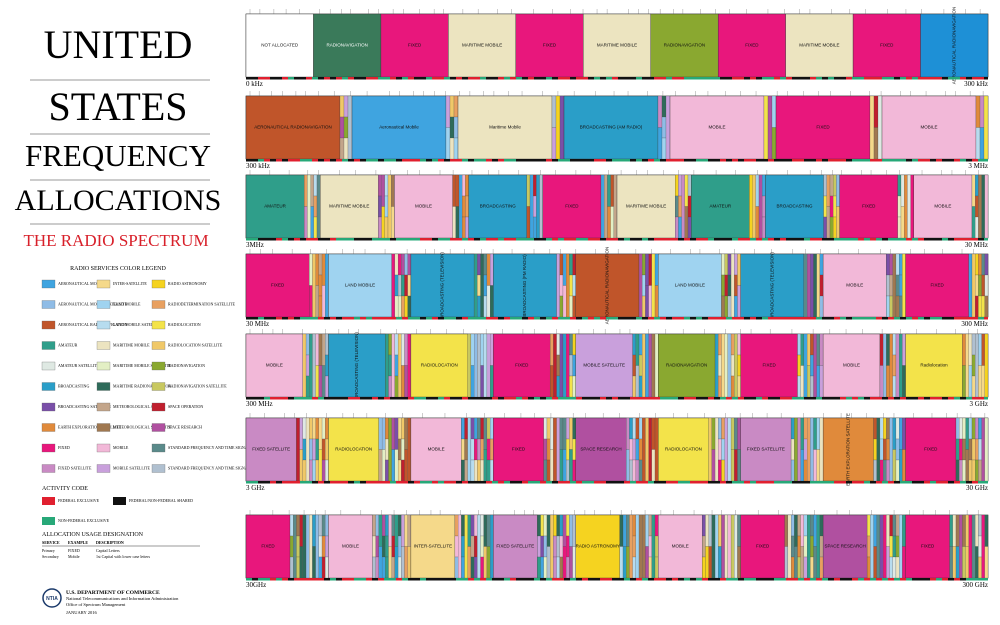  Describe the element at coordinates (48, 386) in the screenshot. I see `legend-swatch` at that location.